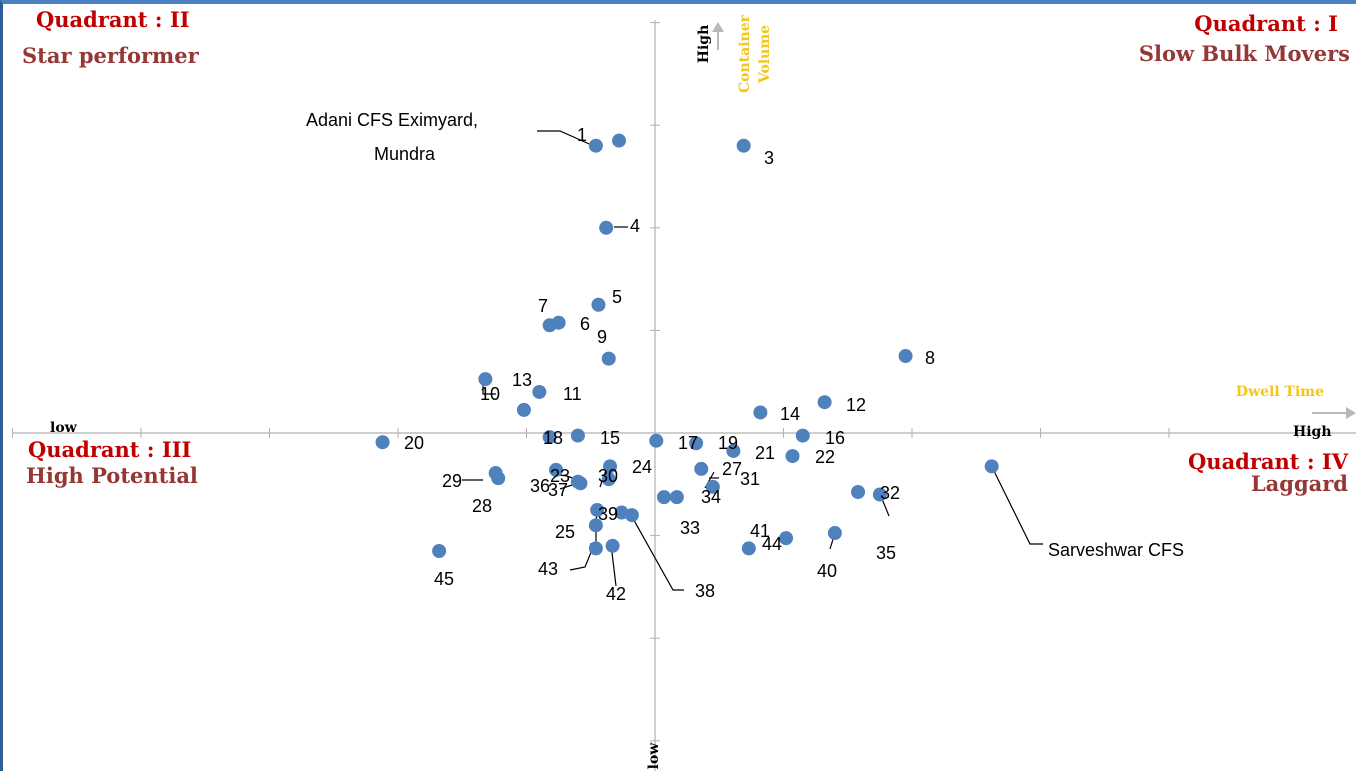 The height and width of the screenshot is (776, 1356). I want to click on point-label: 8, so click(930, 358).